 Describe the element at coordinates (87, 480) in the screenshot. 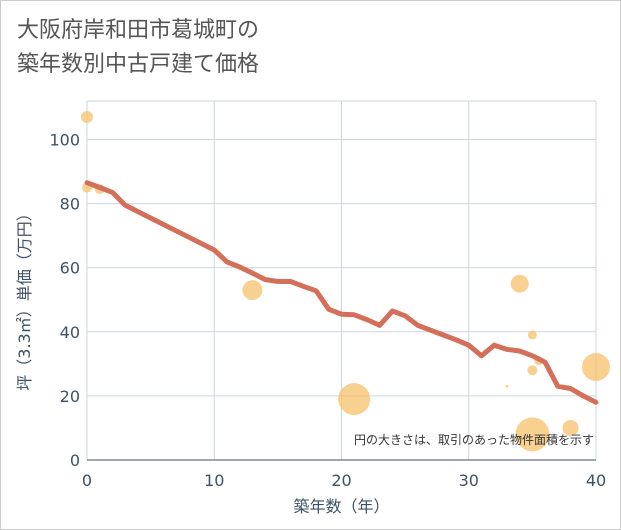

I see `x-tick-label-0: 0` at that location.